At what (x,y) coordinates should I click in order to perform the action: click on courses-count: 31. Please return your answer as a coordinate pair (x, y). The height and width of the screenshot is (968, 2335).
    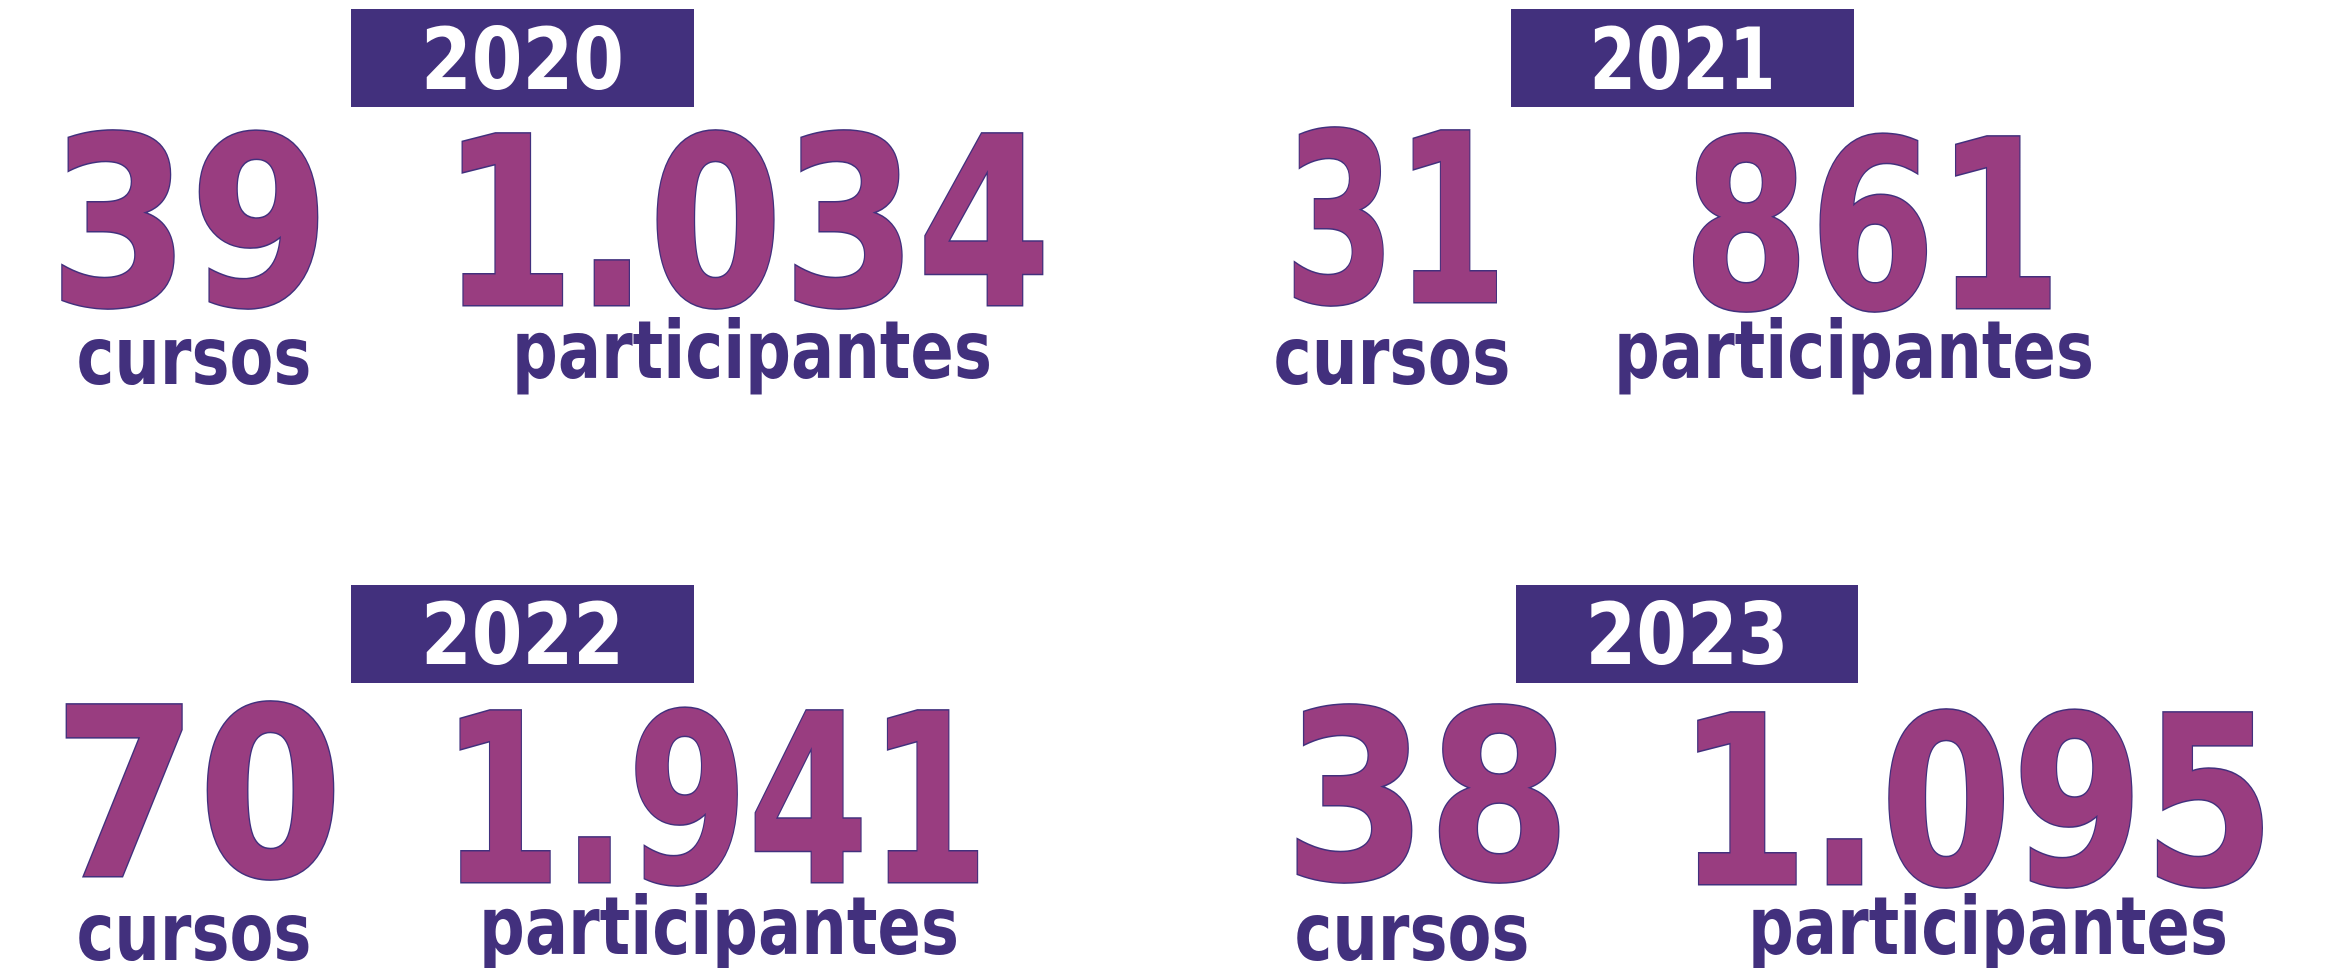
    Looking at the image, I should click on (1395, 221).